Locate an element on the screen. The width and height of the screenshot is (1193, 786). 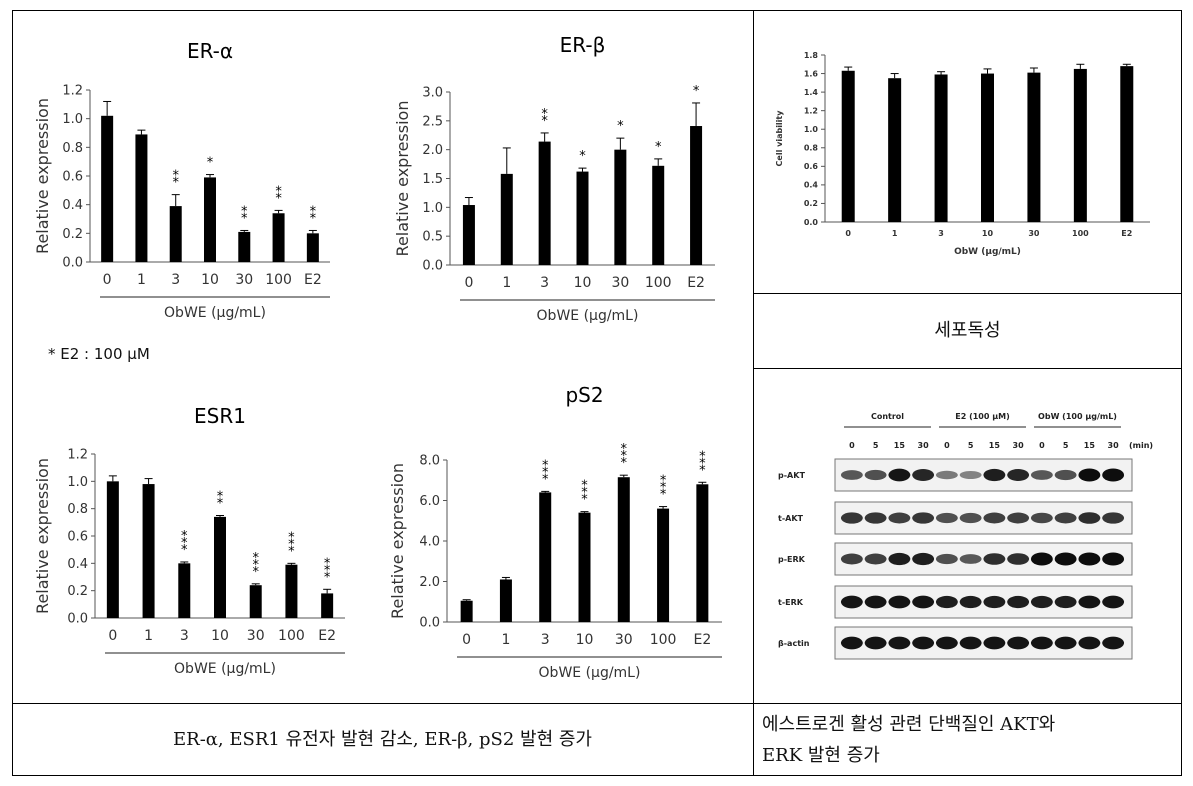
y-tick-label: 2.5 is located at coordinates (432, 121).